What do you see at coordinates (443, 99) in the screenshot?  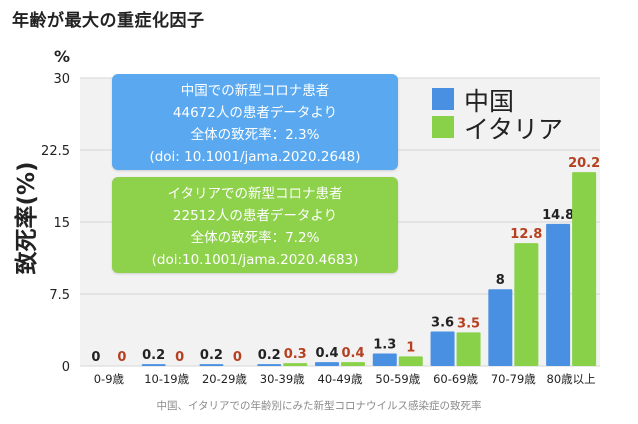 I see `legend-swatch-china` at bounding box center [443, 99].